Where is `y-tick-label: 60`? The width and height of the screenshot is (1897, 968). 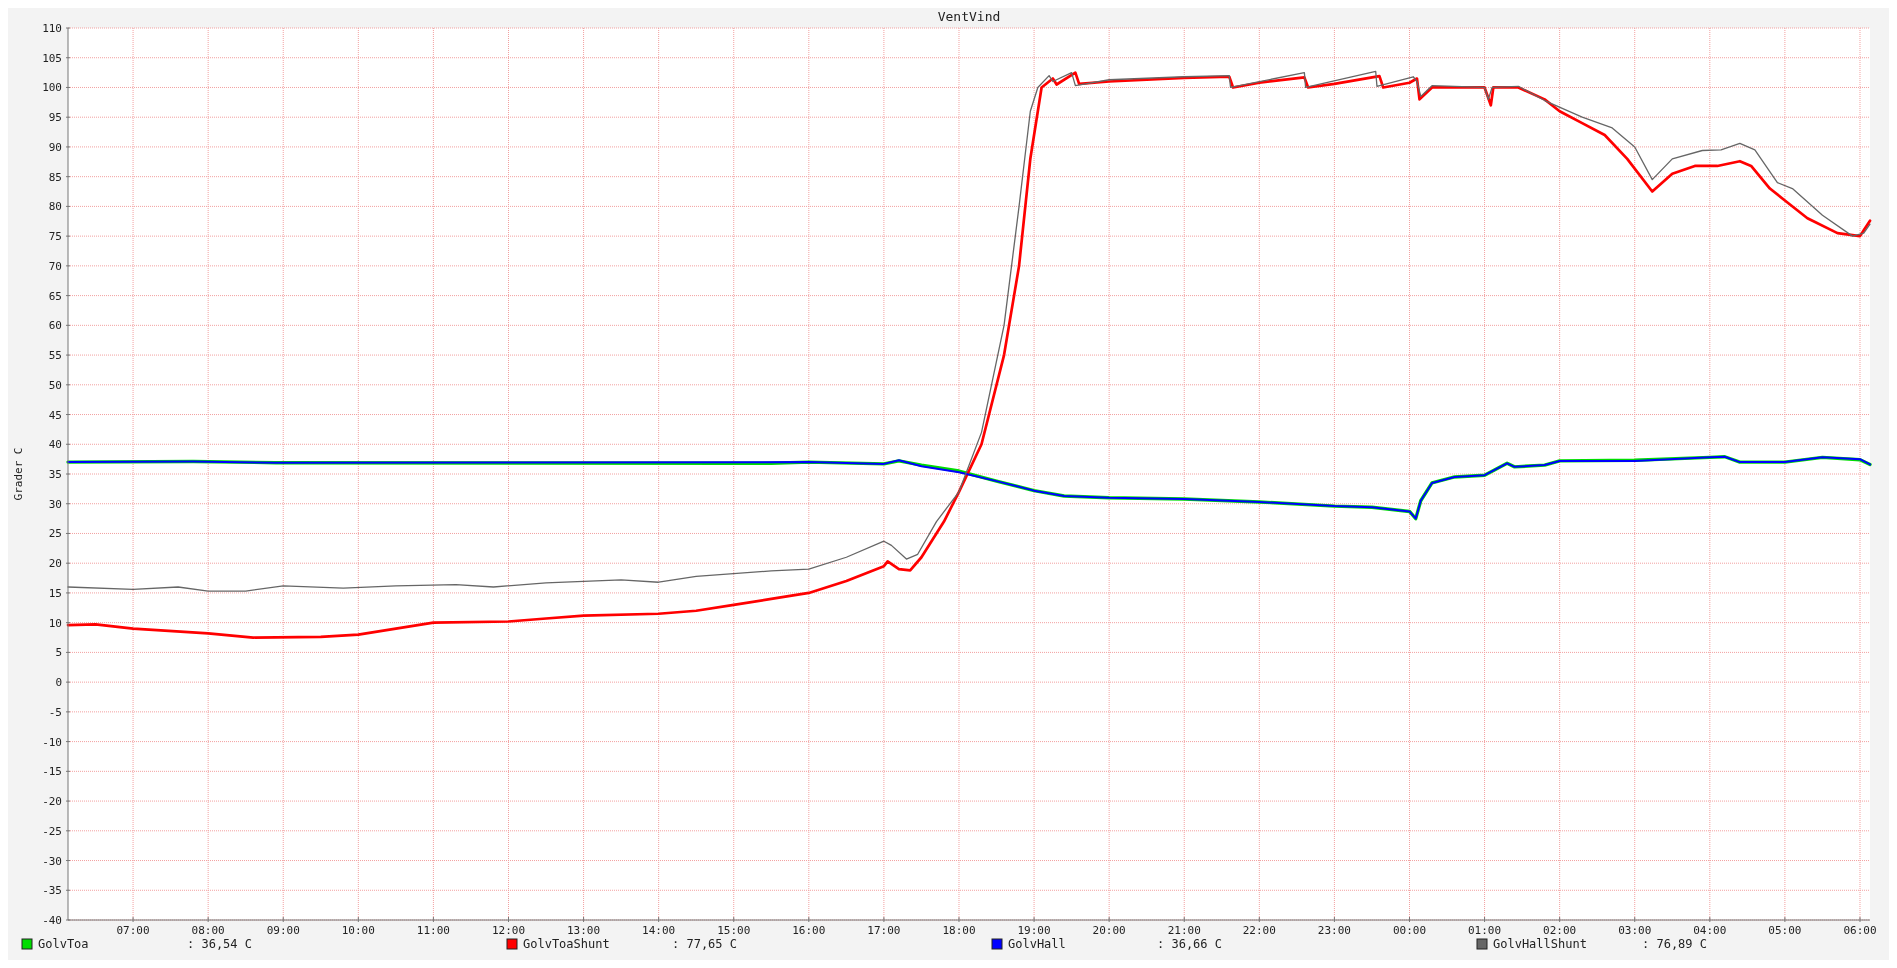 y-tick-label: 60 is located at coordinates (55, 326).